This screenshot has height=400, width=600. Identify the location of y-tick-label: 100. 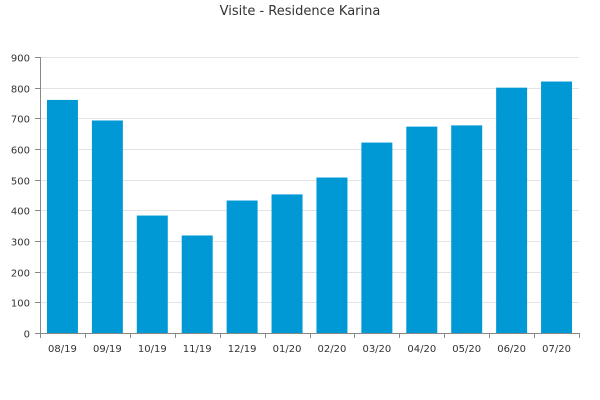
(20, 304).